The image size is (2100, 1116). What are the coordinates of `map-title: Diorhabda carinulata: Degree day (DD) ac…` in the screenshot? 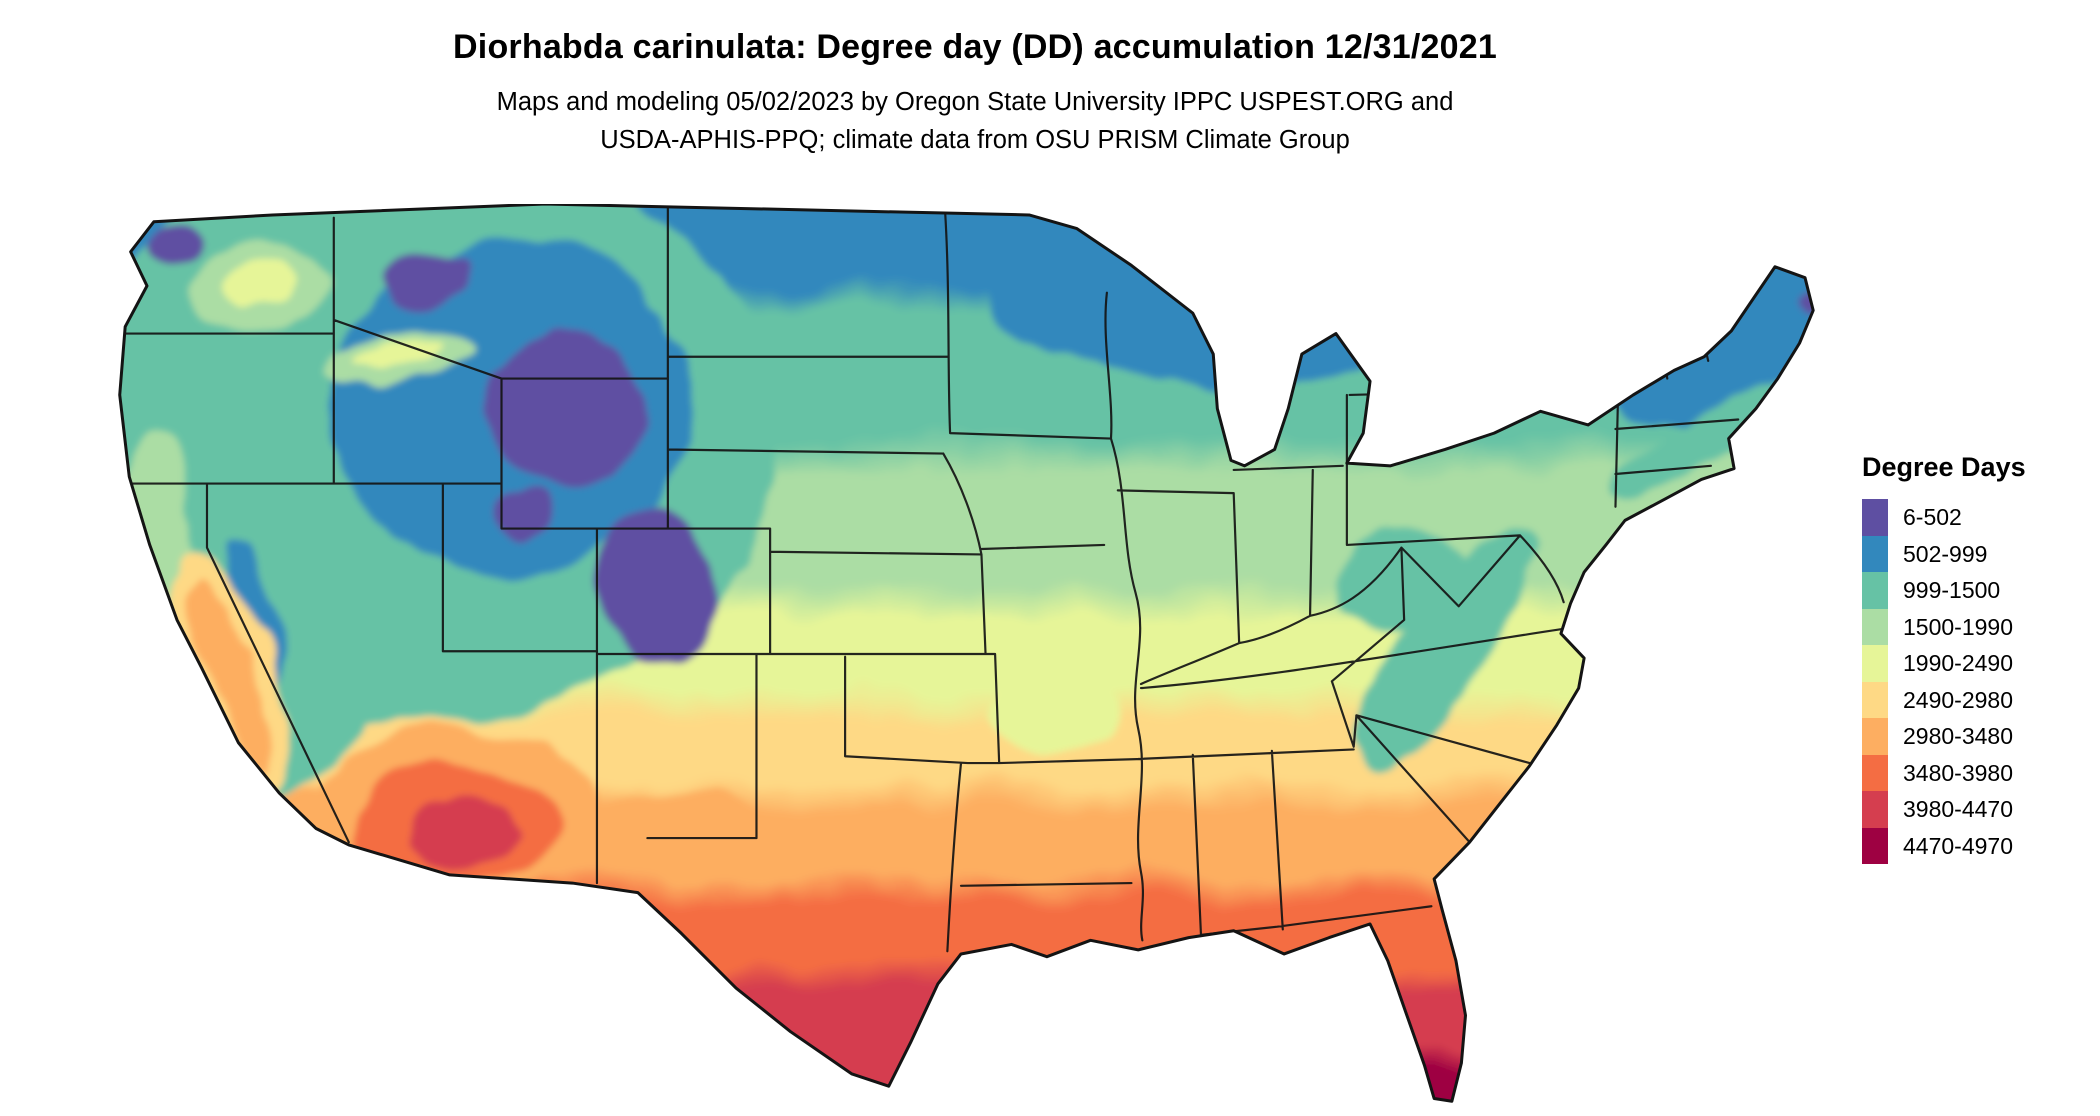 It's located at (975, 47).